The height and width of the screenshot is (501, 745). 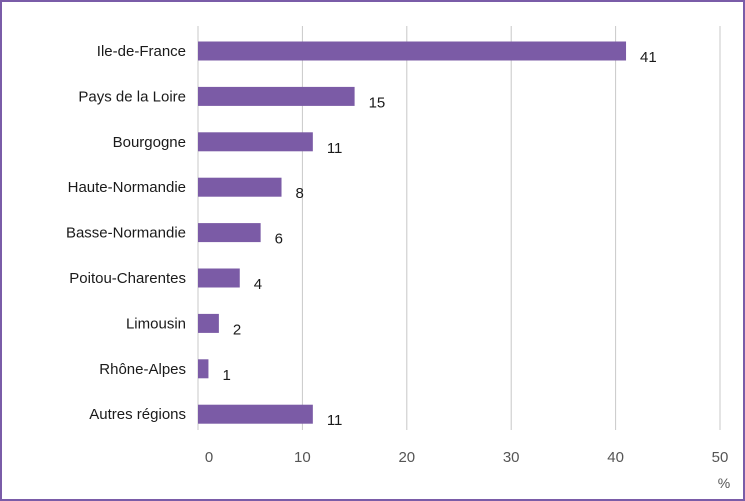 I want to click on x-tick-label: 0, so click(x=209, y=457).